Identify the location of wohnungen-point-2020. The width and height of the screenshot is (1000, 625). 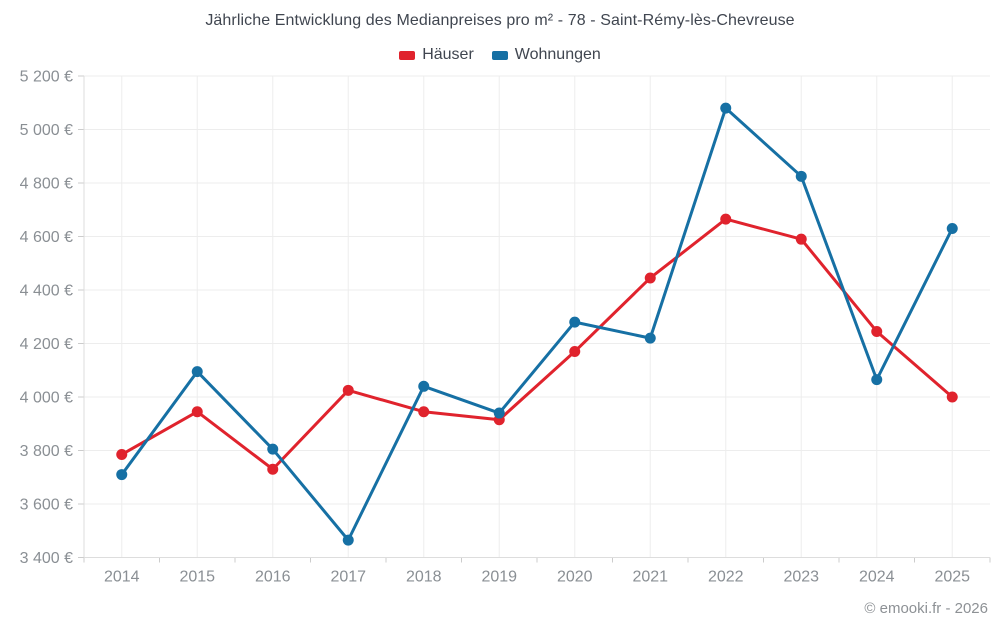
(575, 322).